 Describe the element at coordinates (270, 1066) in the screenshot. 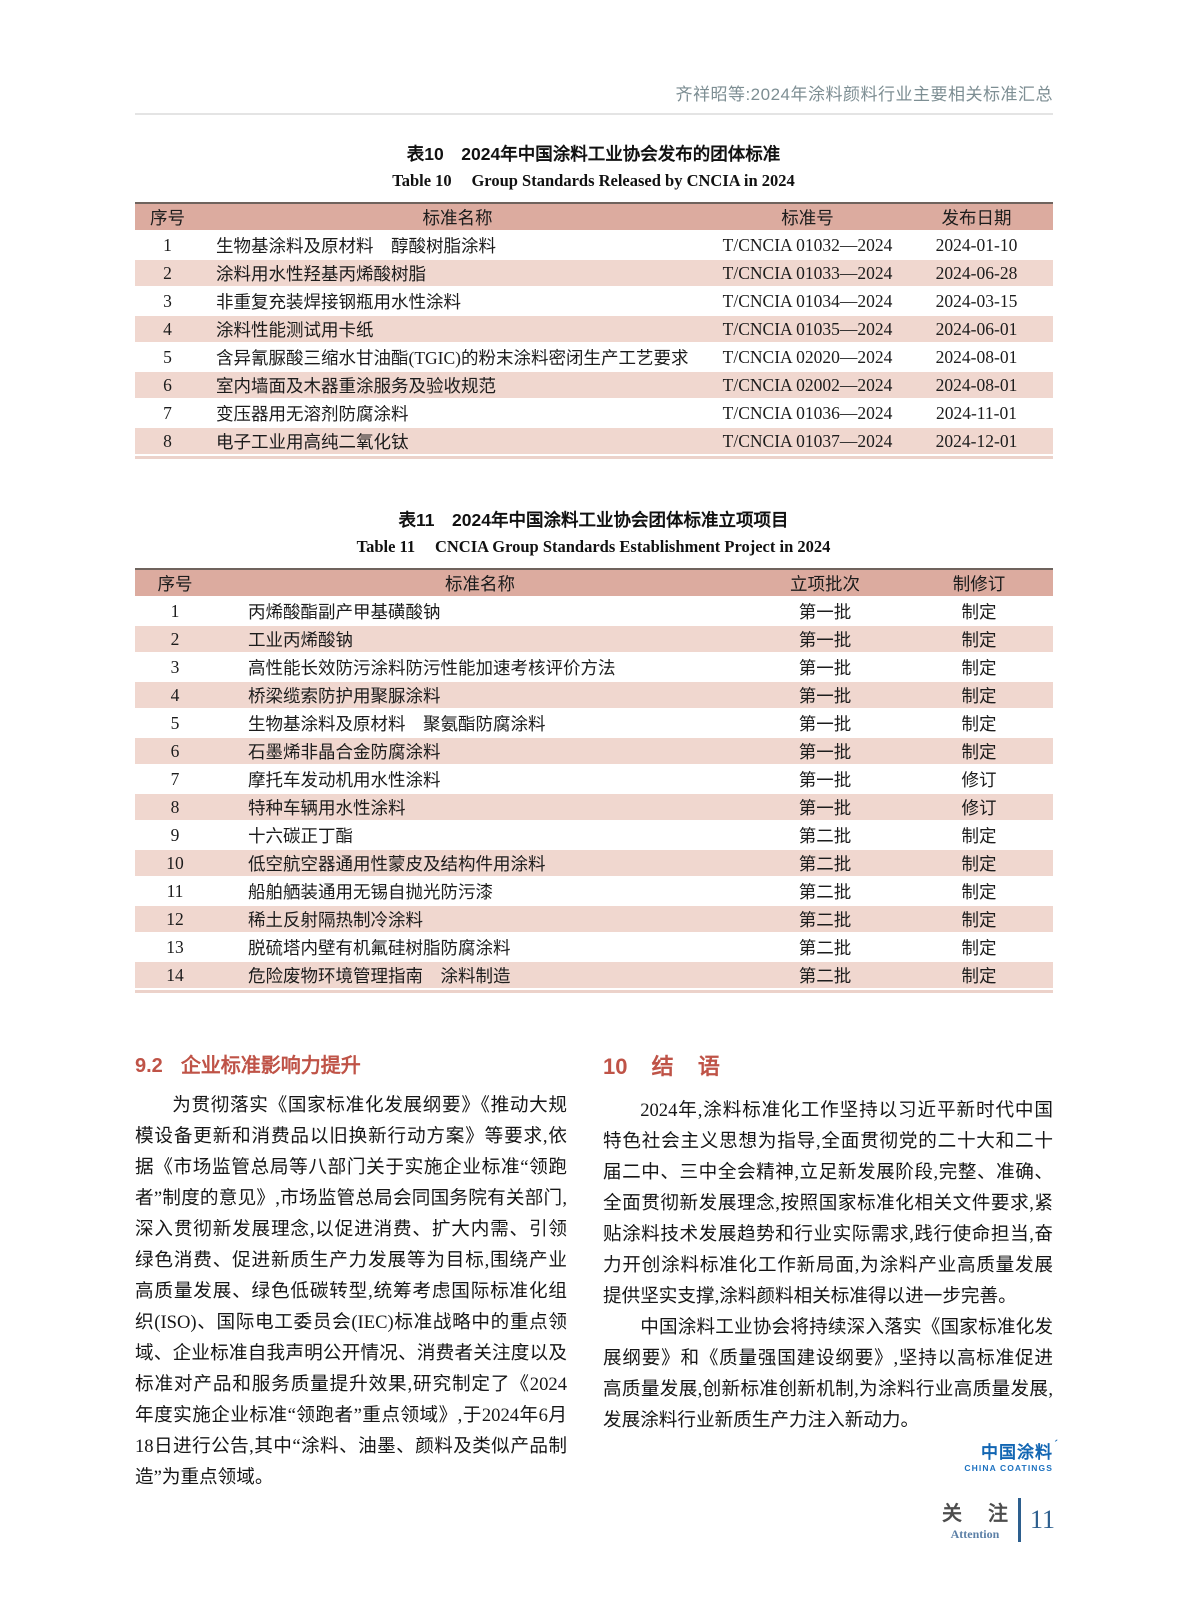

I see `section-9-2-title: 企业标准影响力提升` at that location.